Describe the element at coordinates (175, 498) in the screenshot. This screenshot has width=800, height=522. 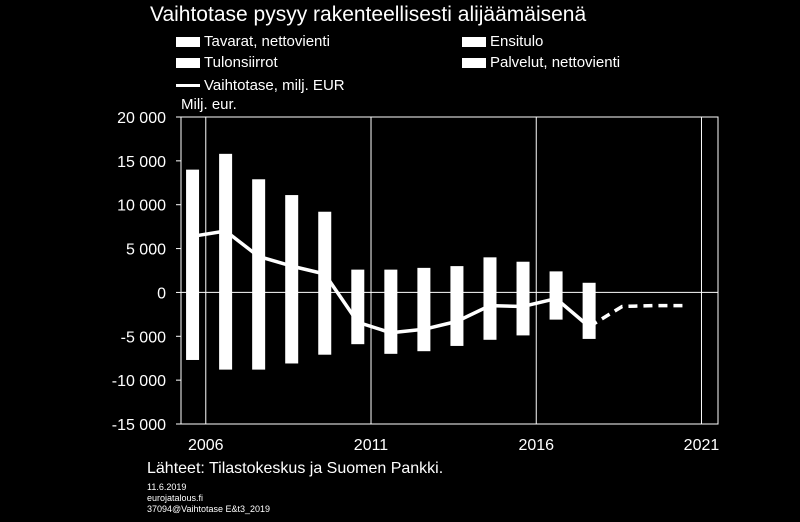
I see `site-note: eurojatalous.fi` at that location.